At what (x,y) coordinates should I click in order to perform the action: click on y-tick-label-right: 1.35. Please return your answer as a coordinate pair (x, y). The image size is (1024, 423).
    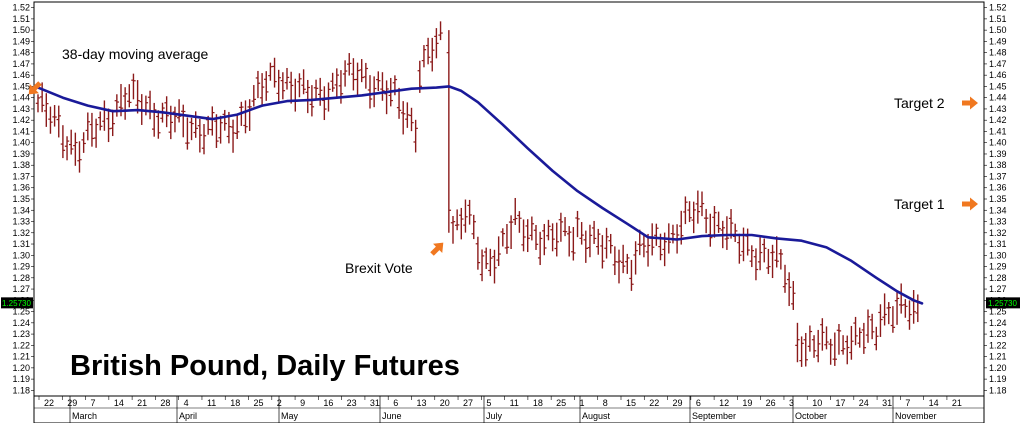
    Looking at the image, I should click on (998, 199).